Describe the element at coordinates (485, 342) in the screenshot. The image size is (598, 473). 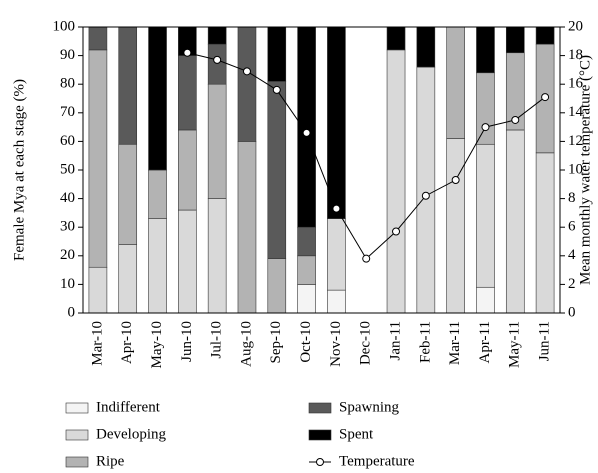
I see `x-tick-label: Apr-11` at that location.